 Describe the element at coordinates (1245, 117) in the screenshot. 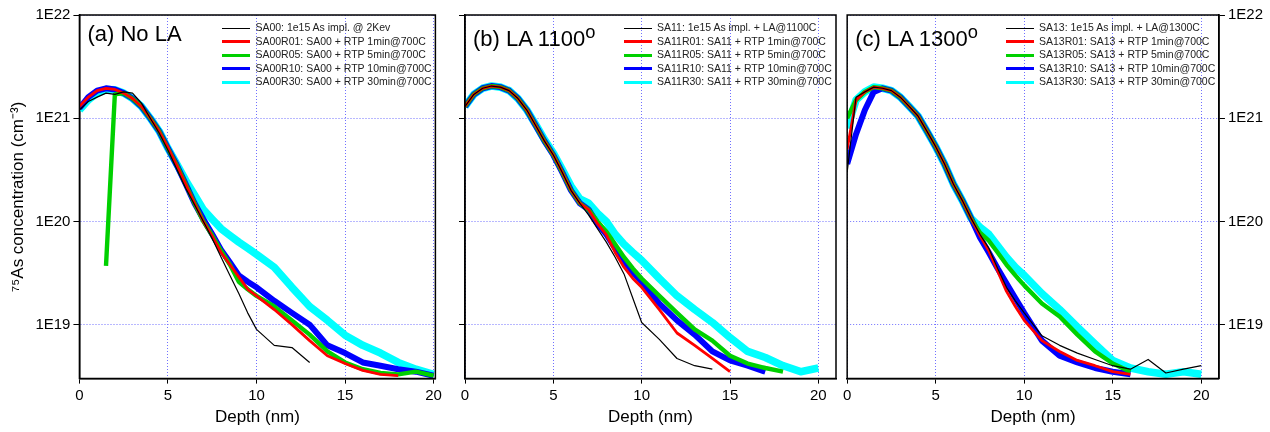

I see `y2-tick-label: 1E21` at that location.